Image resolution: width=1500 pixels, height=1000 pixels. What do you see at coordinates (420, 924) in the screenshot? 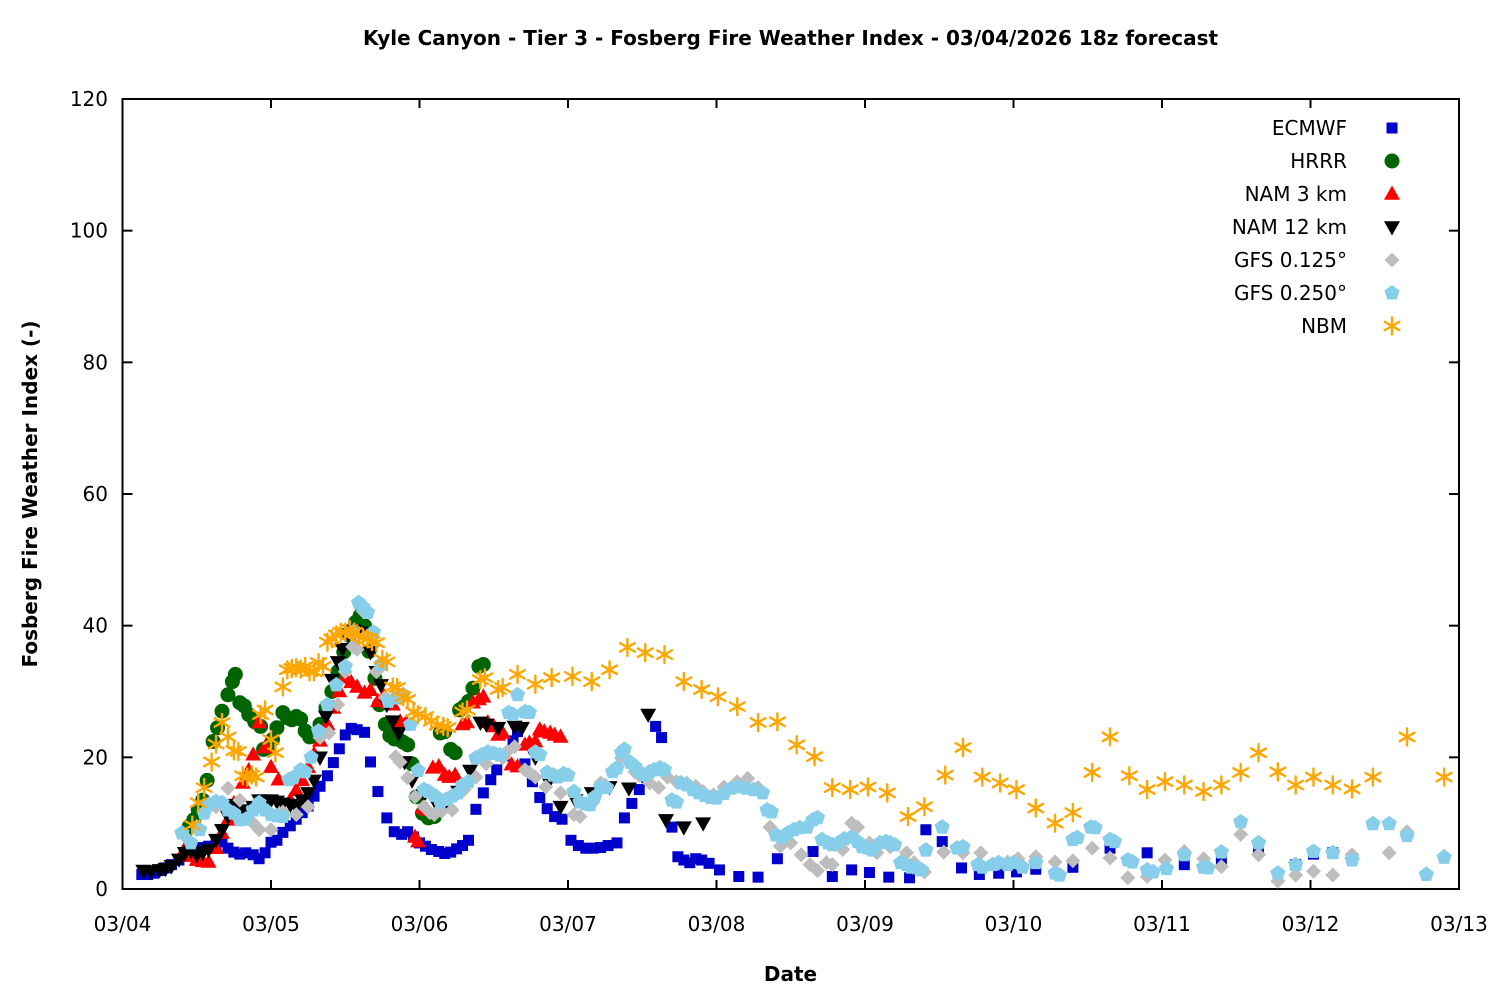
I see `x-tick-label: 03/06` at bounding box center [420, 924].